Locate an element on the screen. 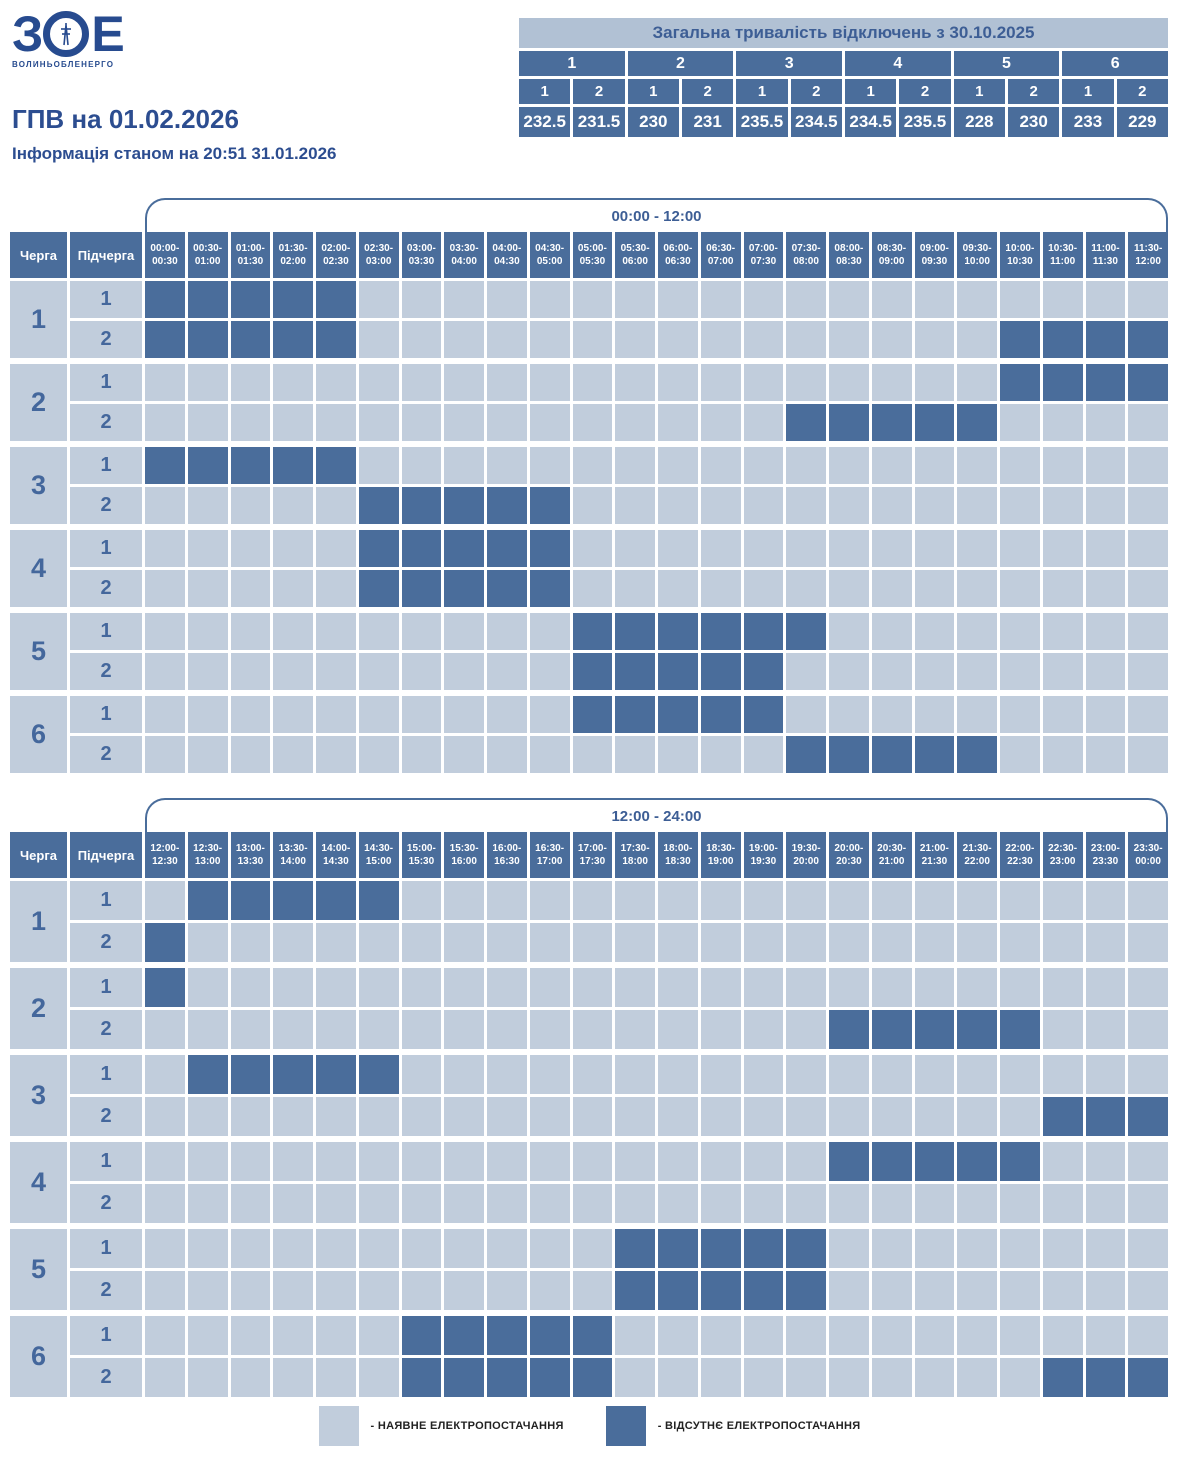 The image size is (1179, 1471). time-line: 07:00 is located at coordinates (720, 261).